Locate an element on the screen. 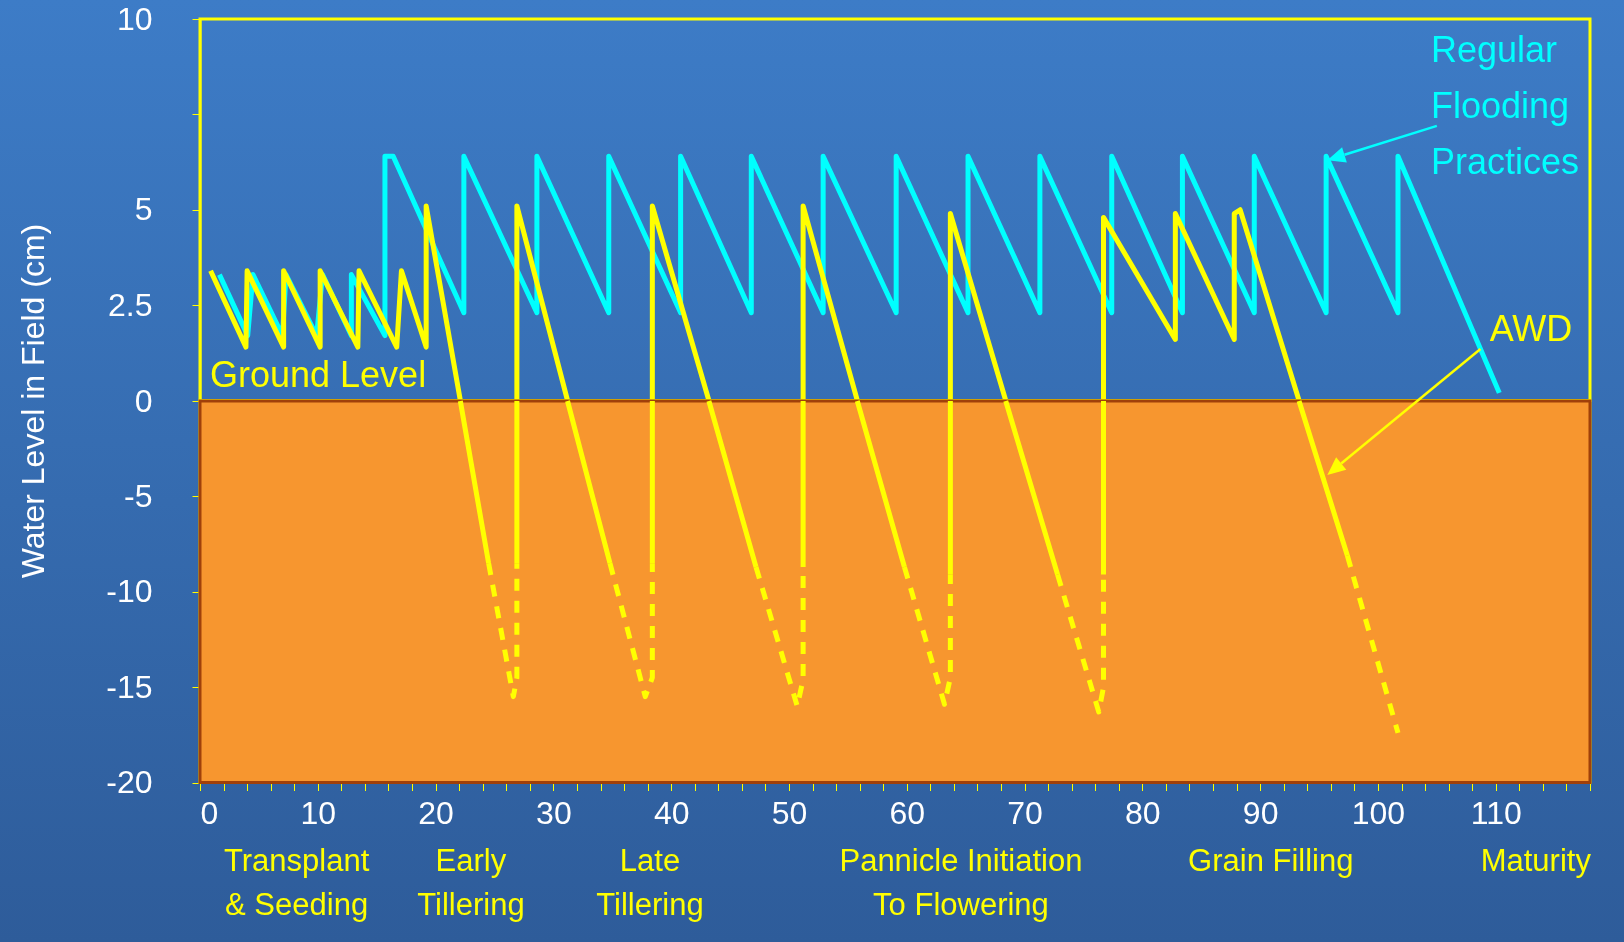 Image resolution: width=1624 pixels, height=942 pixels. text: Maturity is located at coordinates (1536, 860).